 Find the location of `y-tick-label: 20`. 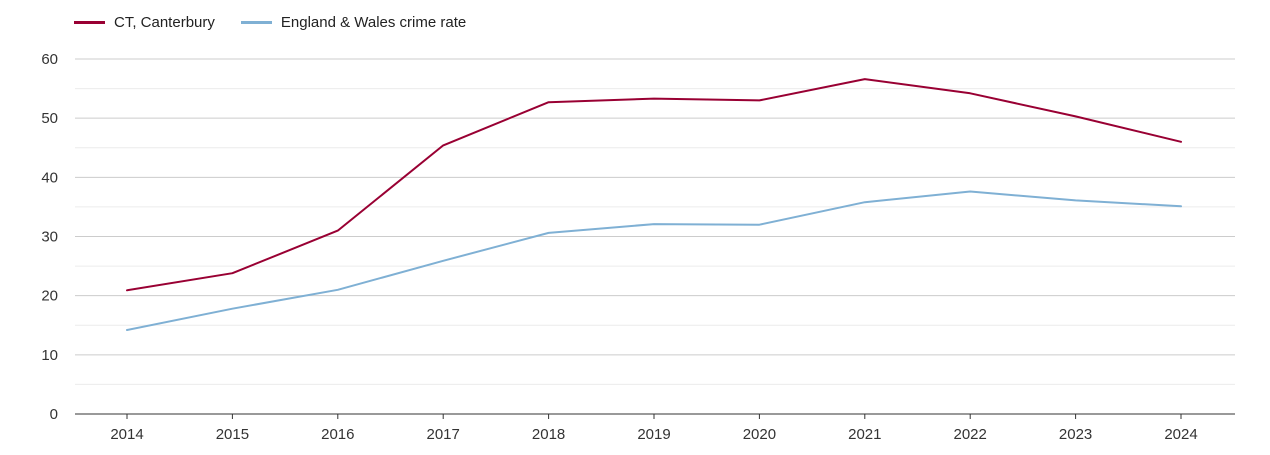

y-tick-label: 20 is located at coordinates (49, 296).